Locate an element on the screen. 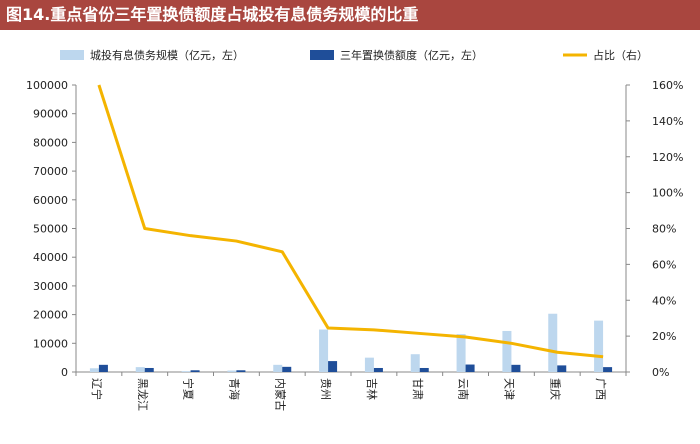 Image resolution: width=700 pixels, height=444 pixels. category-label: 吉林 is located at coordinates (372, 389).